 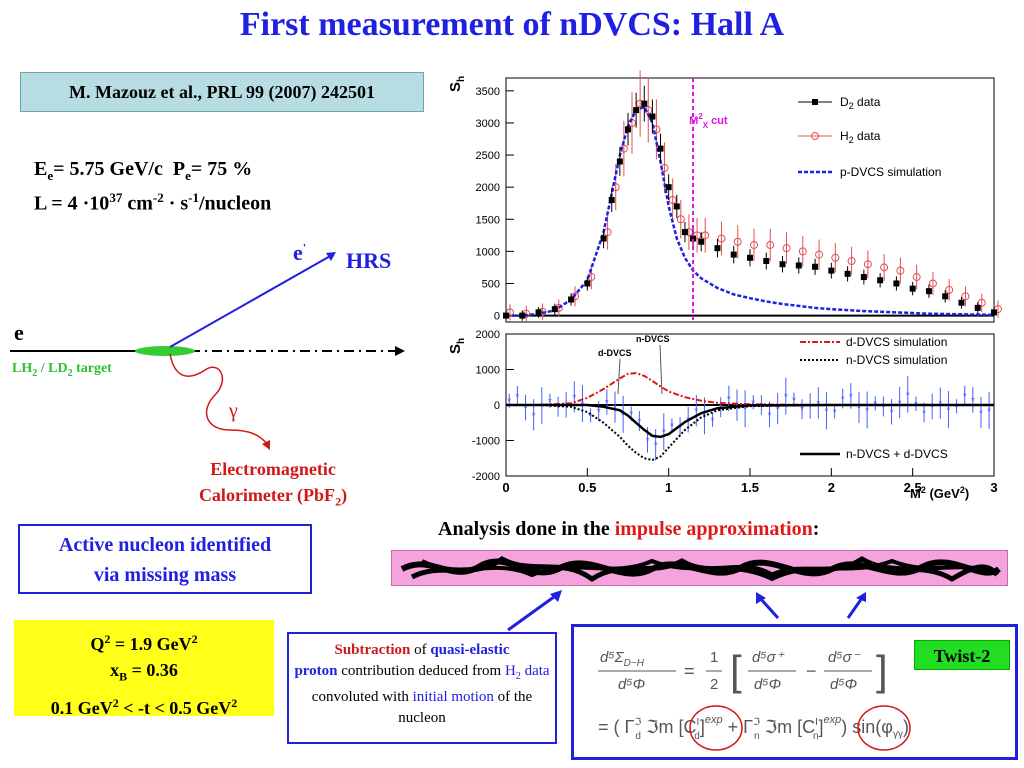 What do you see at coordinates (890, 172) in the screenshot?
I see `legend-label: p-DVCS simulation` at bounding box center [890, 172].